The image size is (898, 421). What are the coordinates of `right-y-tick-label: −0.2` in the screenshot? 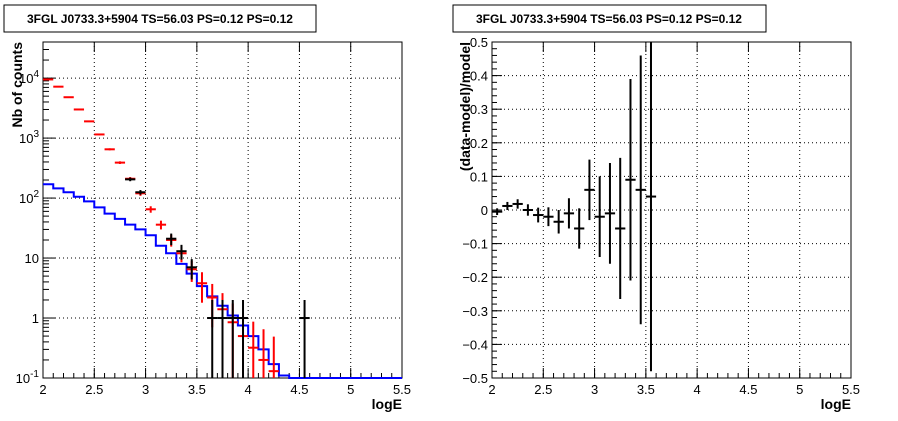 It's located at (475, 277).